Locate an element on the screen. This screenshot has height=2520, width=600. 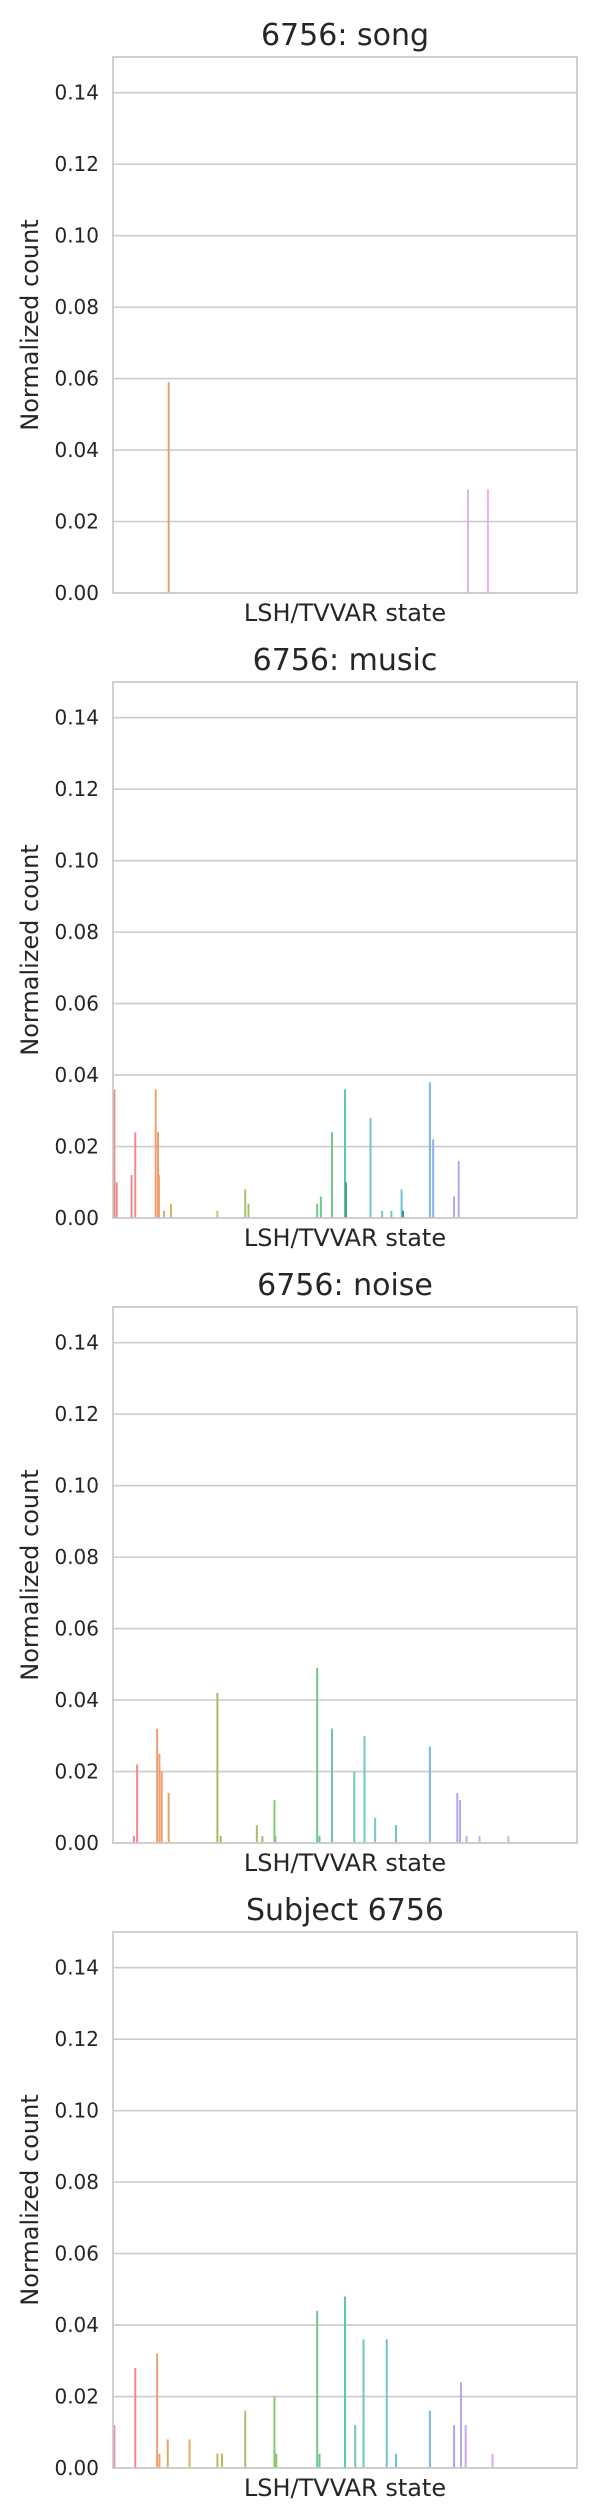
chart-title: 6756: song is located at coordinates (345, 35).